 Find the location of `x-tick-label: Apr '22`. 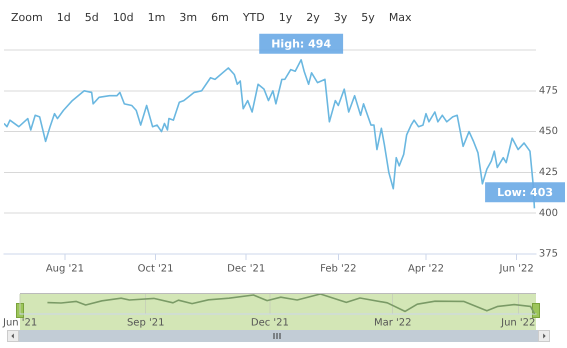

x-tick-label: Apr '22 is located at coordinates (426, 269).